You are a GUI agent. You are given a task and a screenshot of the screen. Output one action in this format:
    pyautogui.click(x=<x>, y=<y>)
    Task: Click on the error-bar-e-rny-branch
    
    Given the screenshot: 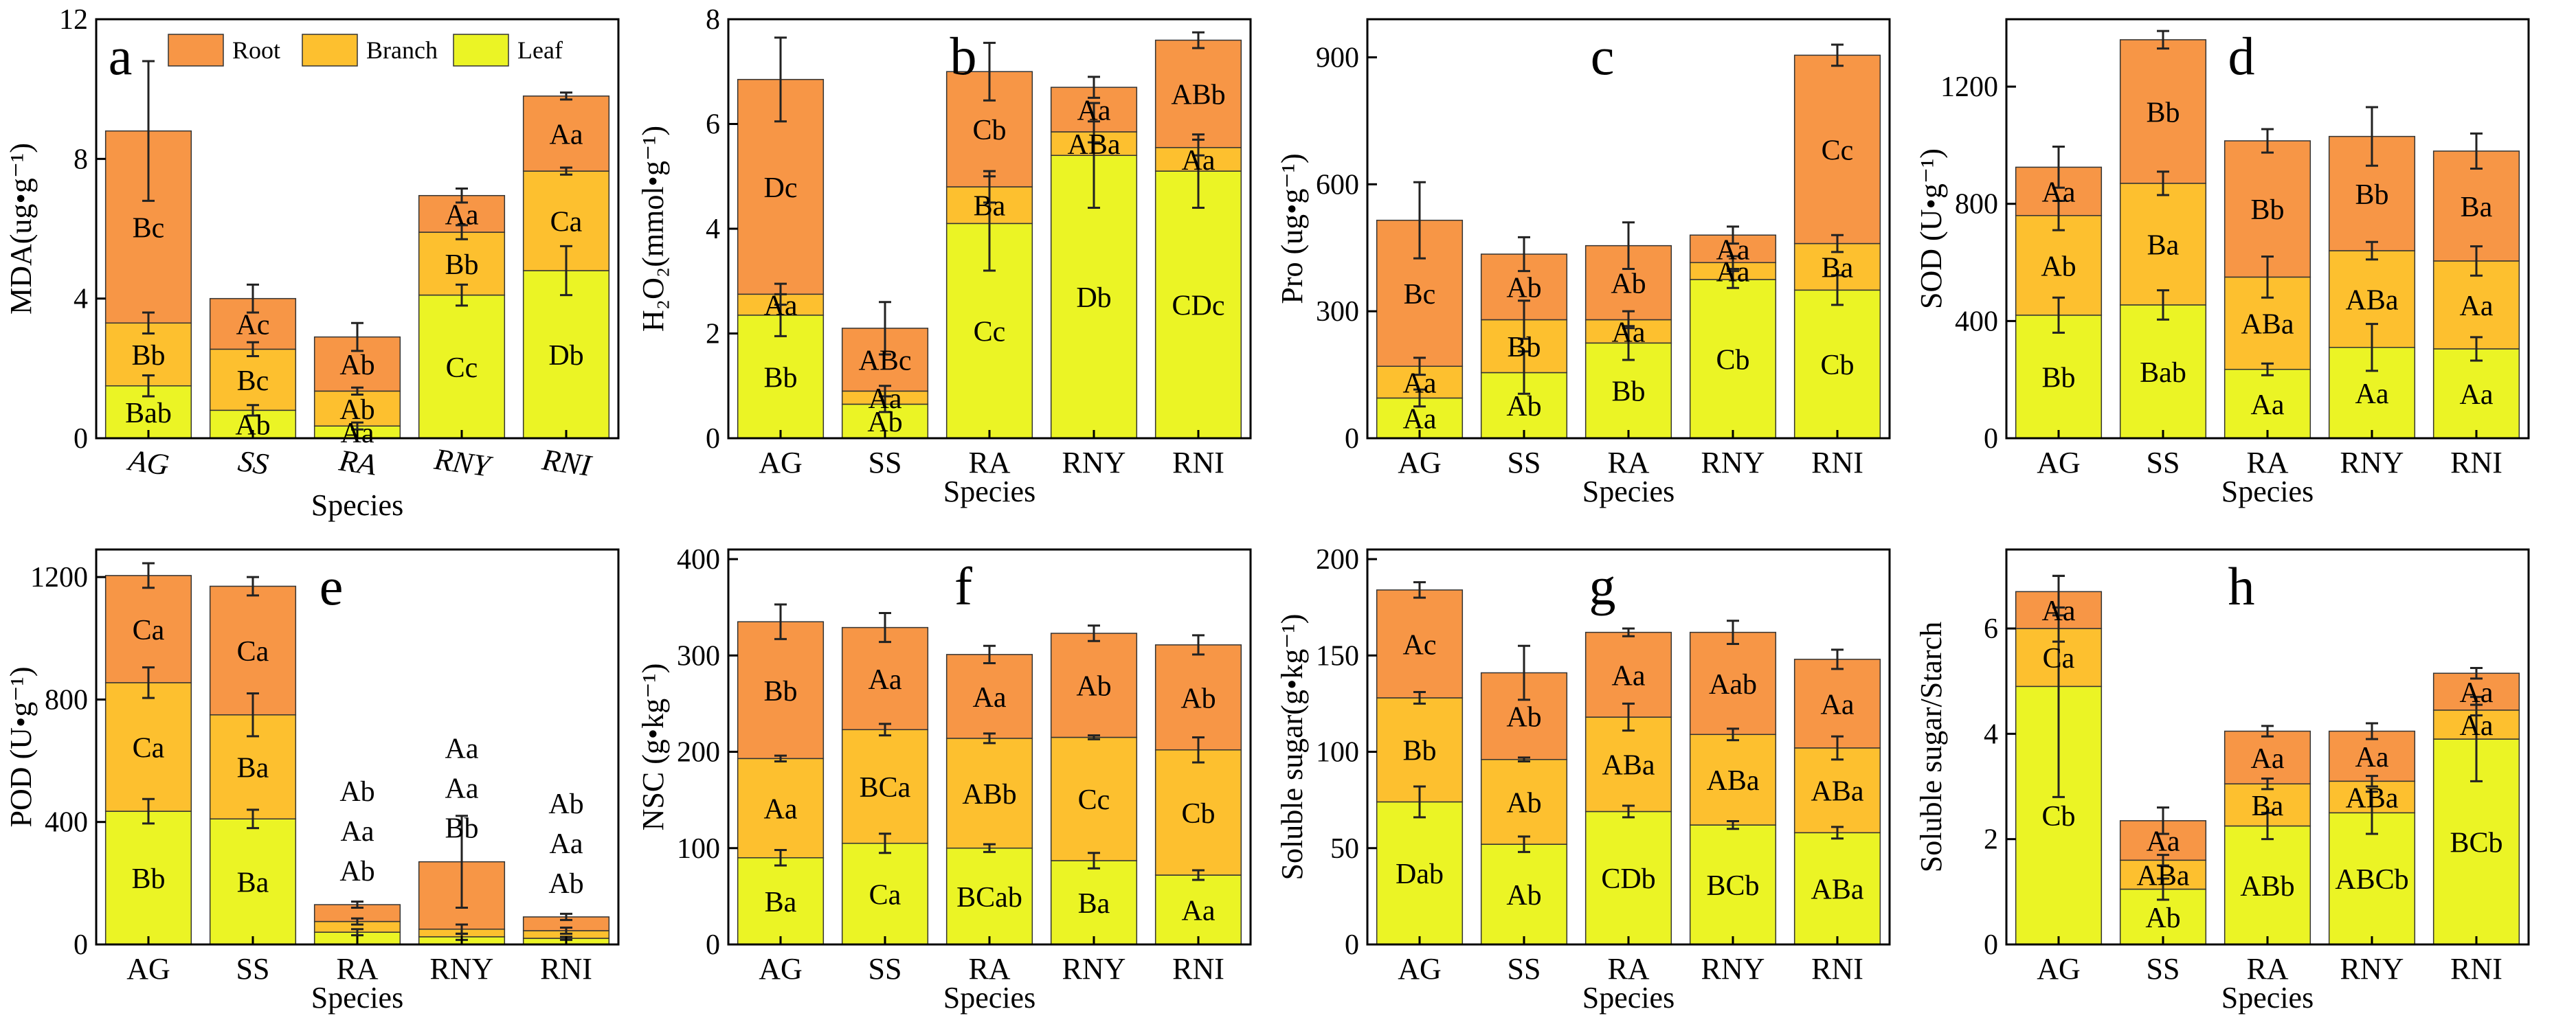 What is the action you would take?
    pyautogui.click(x=462, y=929)
    